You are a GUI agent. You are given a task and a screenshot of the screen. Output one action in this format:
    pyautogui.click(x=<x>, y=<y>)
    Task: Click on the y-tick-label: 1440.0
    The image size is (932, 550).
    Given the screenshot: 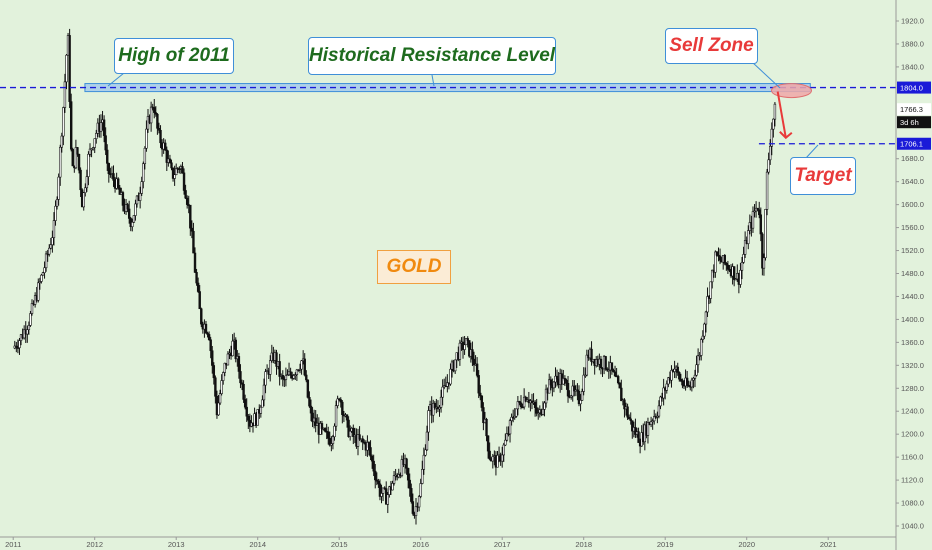 What is the action you would take?
    pyautogui.click(x=912, y=296)
    